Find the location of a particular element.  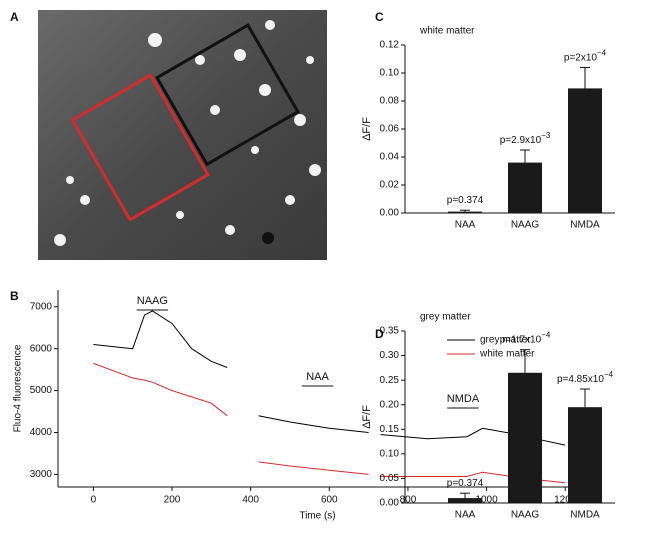

y-tick-label: 0.04 is located at coordinates (390, 157).